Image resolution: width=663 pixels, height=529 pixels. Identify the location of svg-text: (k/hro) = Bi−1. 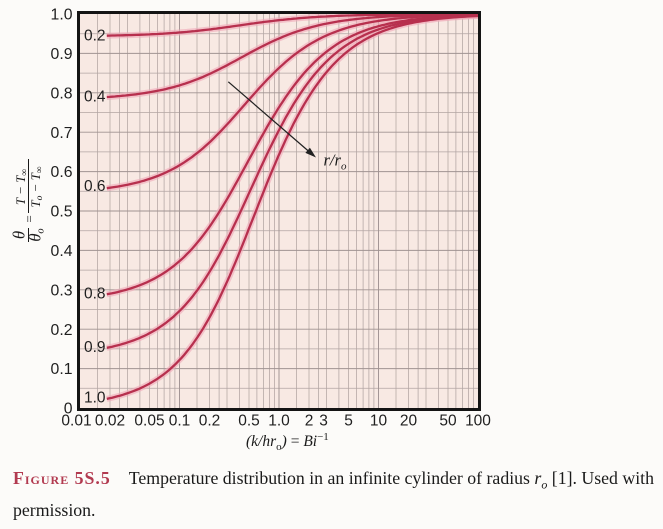
(287, 442).